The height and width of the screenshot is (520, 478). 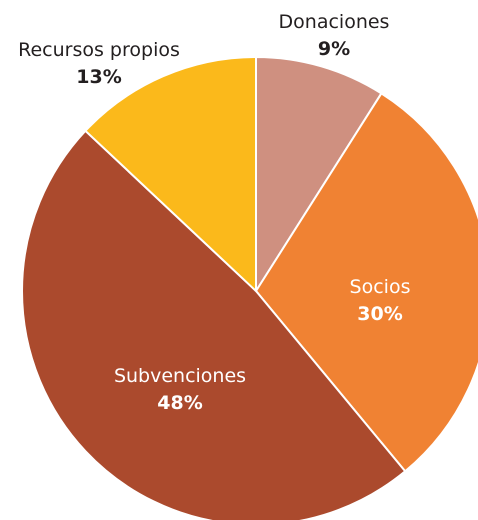 I want to click on slice-percent-recursos-propios: 13%, so click(x=98, y=77).